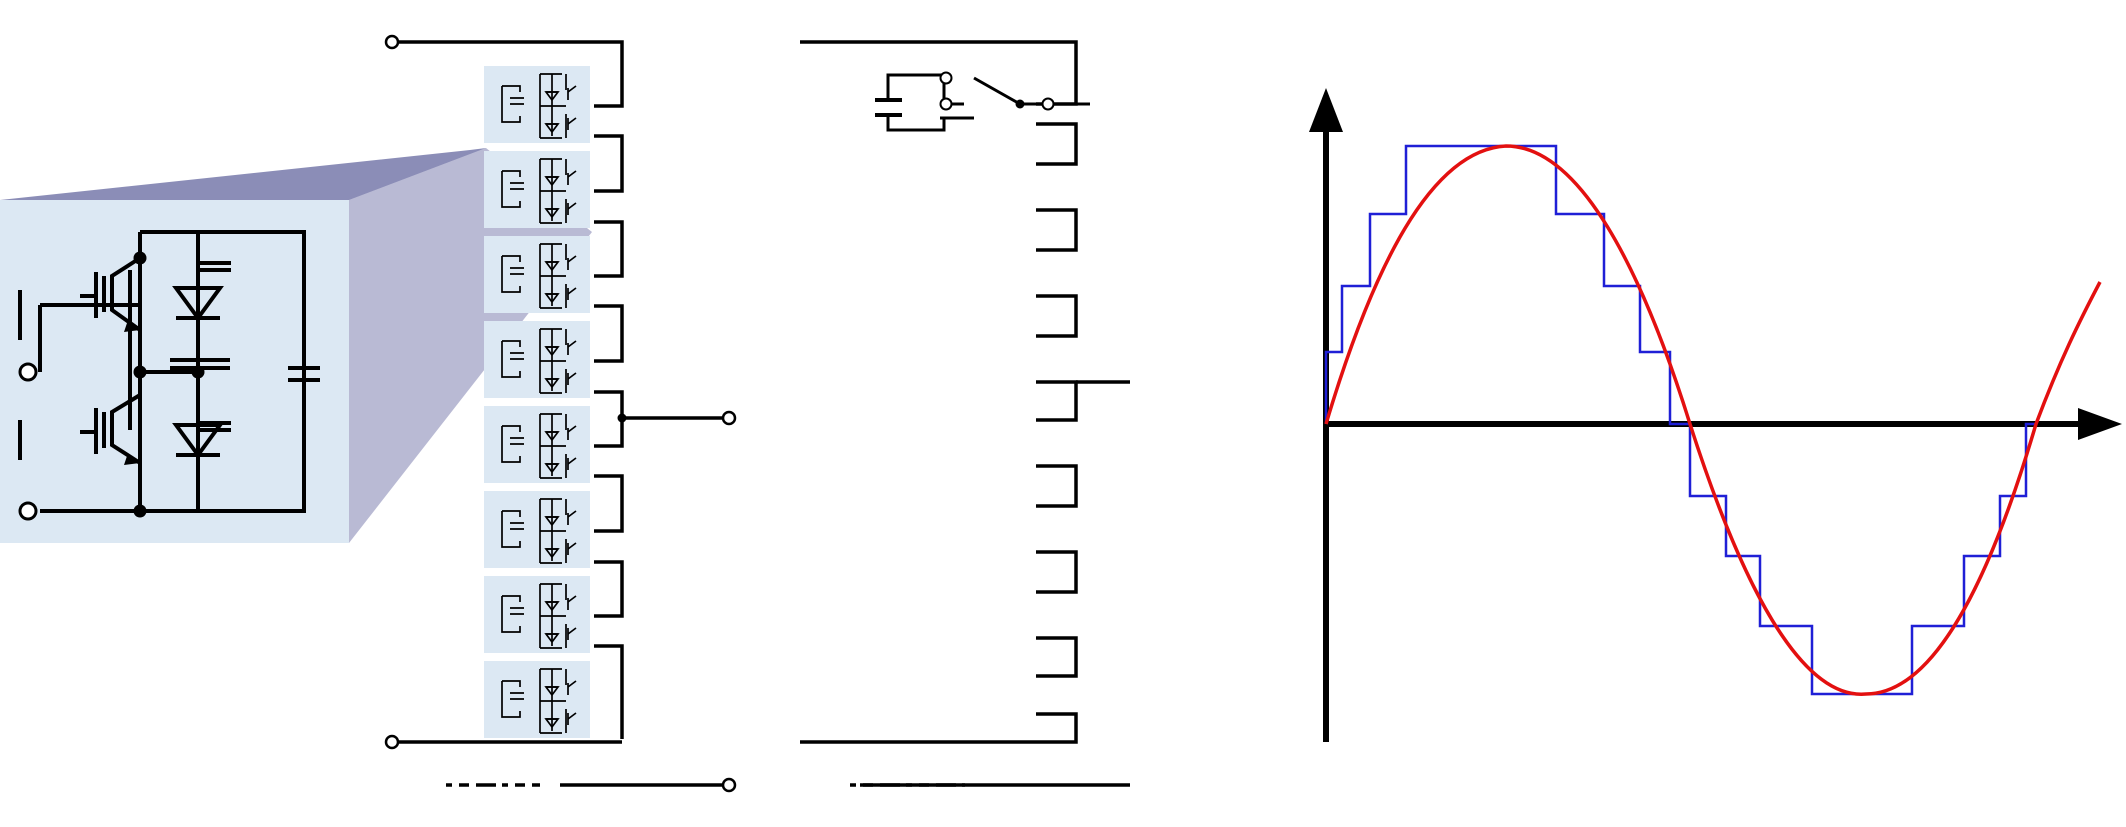 The height and width of the screenshot is (827, 2126). What do you see at coordinates (28, 511) in the screenshot?
I see `terminal-lower-node` at bounding box center [28, 511].